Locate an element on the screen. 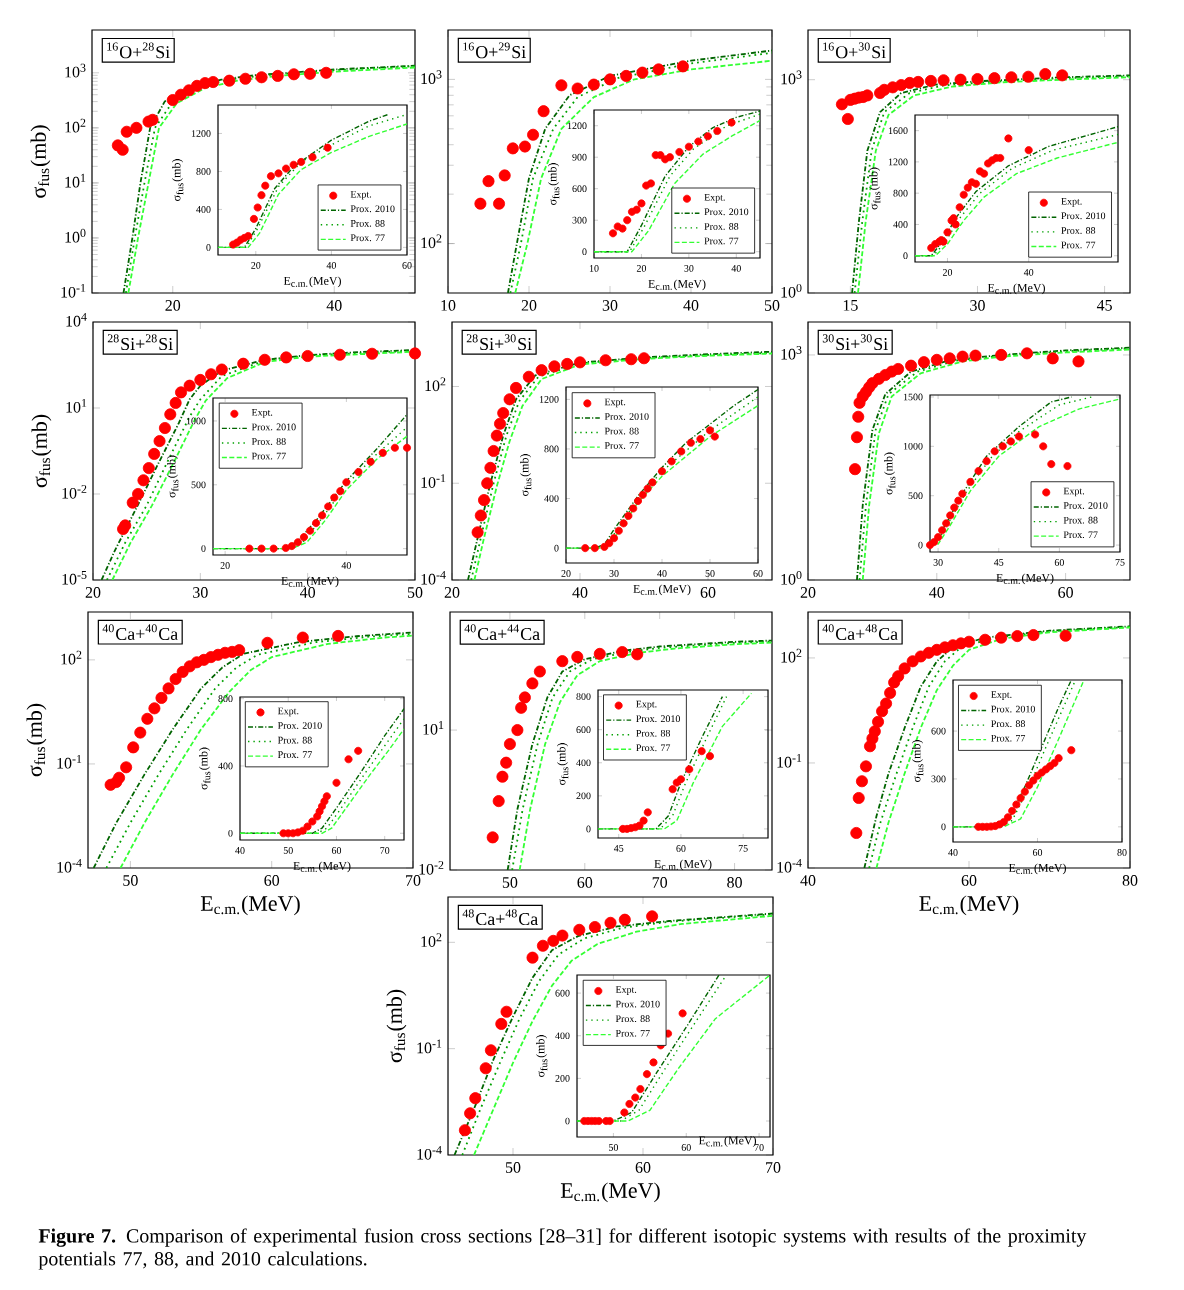 The image size is (1184, 1290). y-tick-label: 600 is located at coordinates (583, 730).